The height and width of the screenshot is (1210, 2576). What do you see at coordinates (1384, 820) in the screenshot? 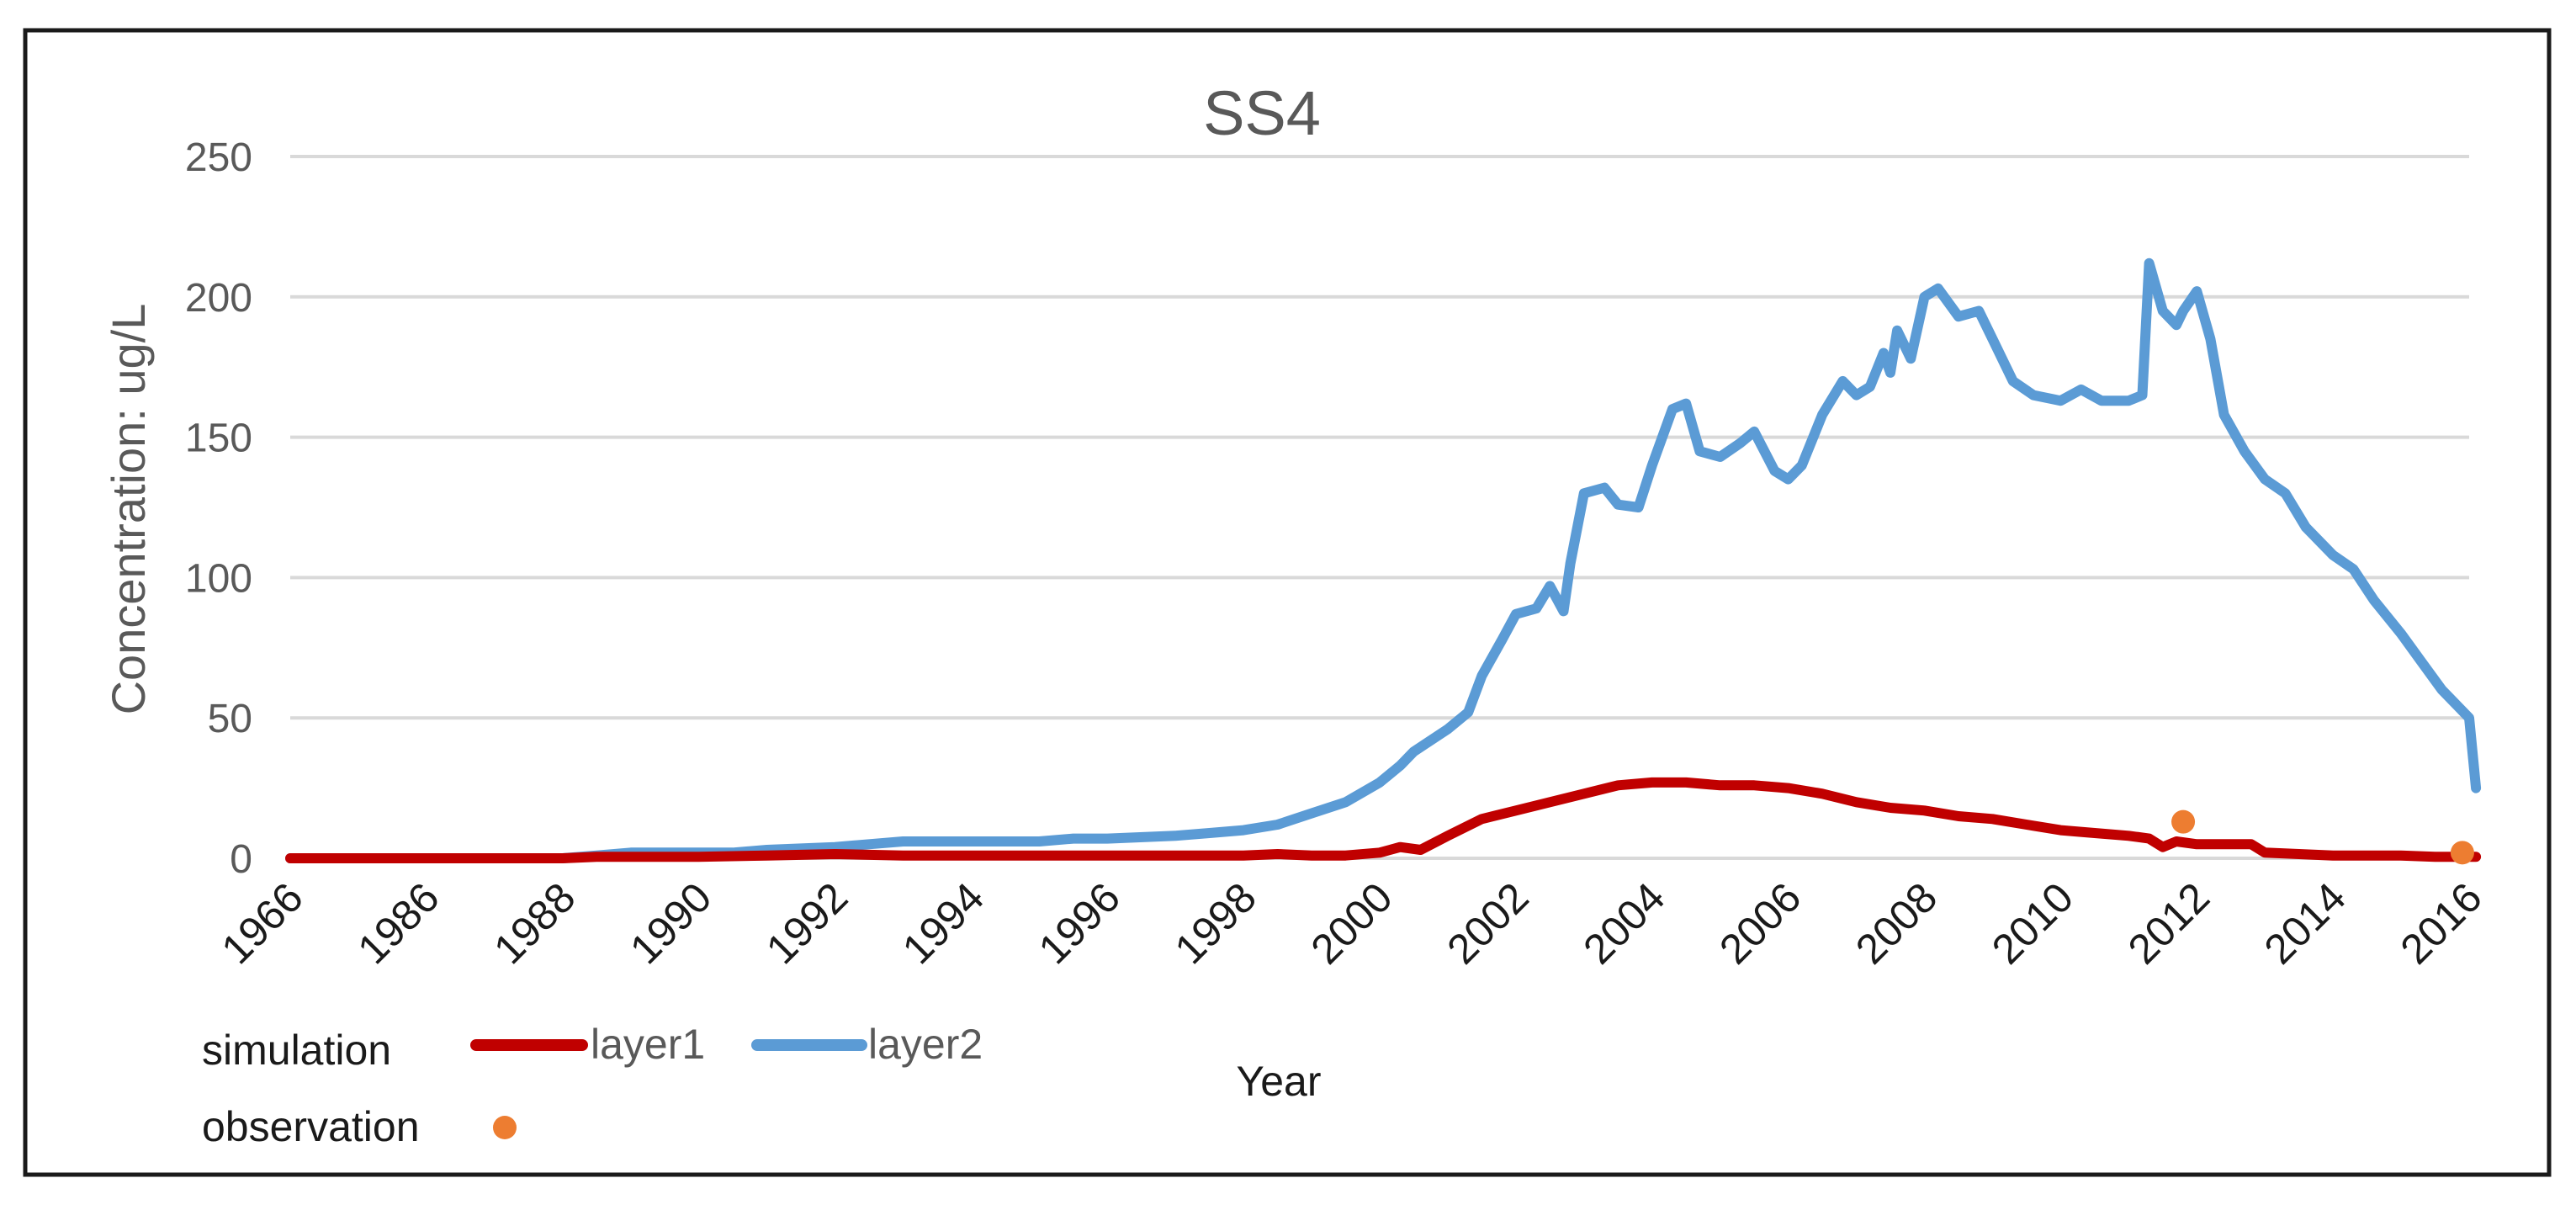
I see `series-line-layer1` at bounding box center [1384, 820].